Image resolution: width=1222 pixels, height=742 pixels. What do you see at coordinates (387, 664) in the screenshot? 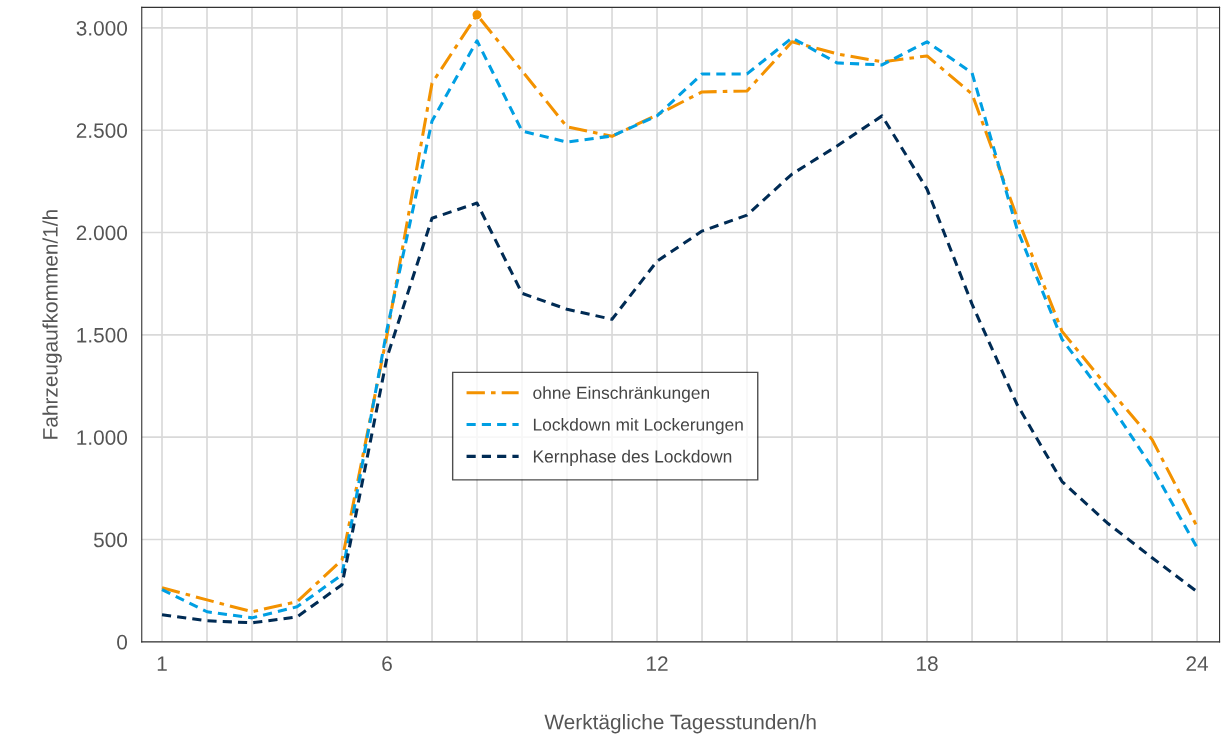
I see `x-tick-label: 6` at bounding box center [387, 664].